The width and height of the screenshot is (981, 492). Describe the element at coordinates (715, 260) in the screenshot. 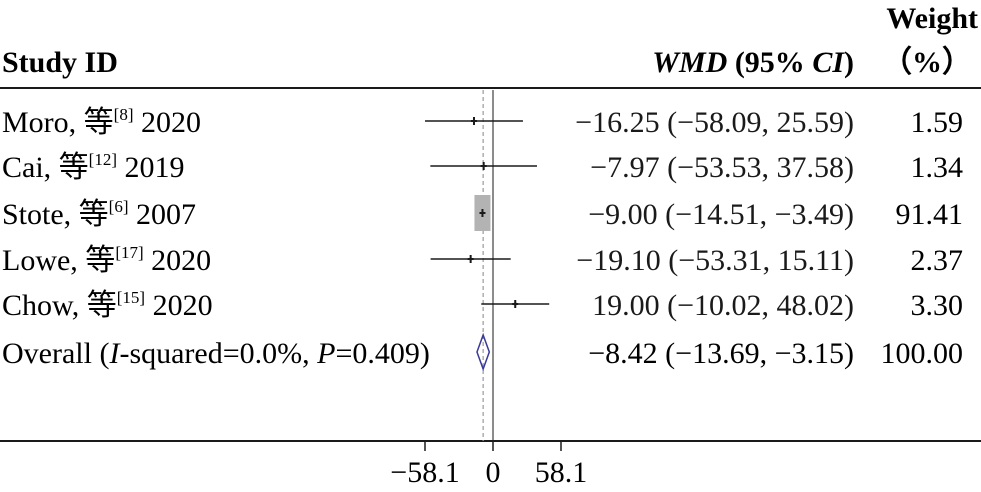

I see `effect-ci-text: −19.10 (−53.31, 15.11)` at that location.